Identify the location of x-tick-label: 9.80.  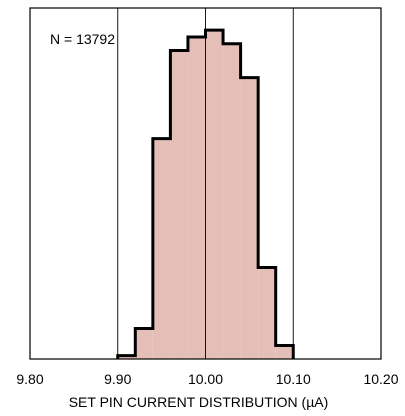
(29, 379).